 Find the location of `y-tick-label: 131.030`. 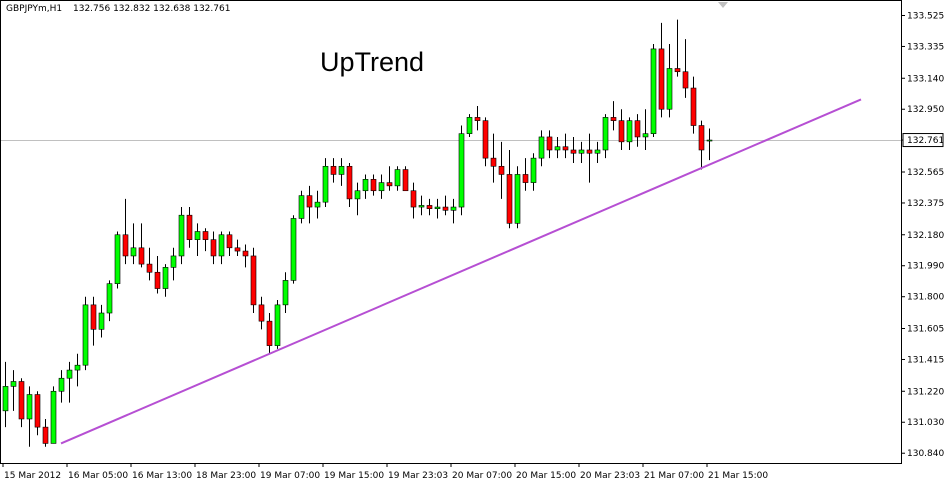

y-tick-label: 131.030 is located at coordinates (925, 423).